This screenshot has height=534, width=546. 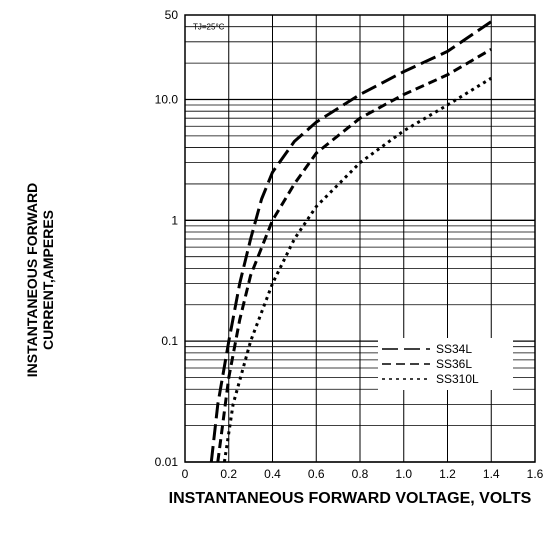 What do you see at coordinates (447, 474) in the screenshot?
I see `x-tick-label: 1.2` at bounding box center [447, 474].